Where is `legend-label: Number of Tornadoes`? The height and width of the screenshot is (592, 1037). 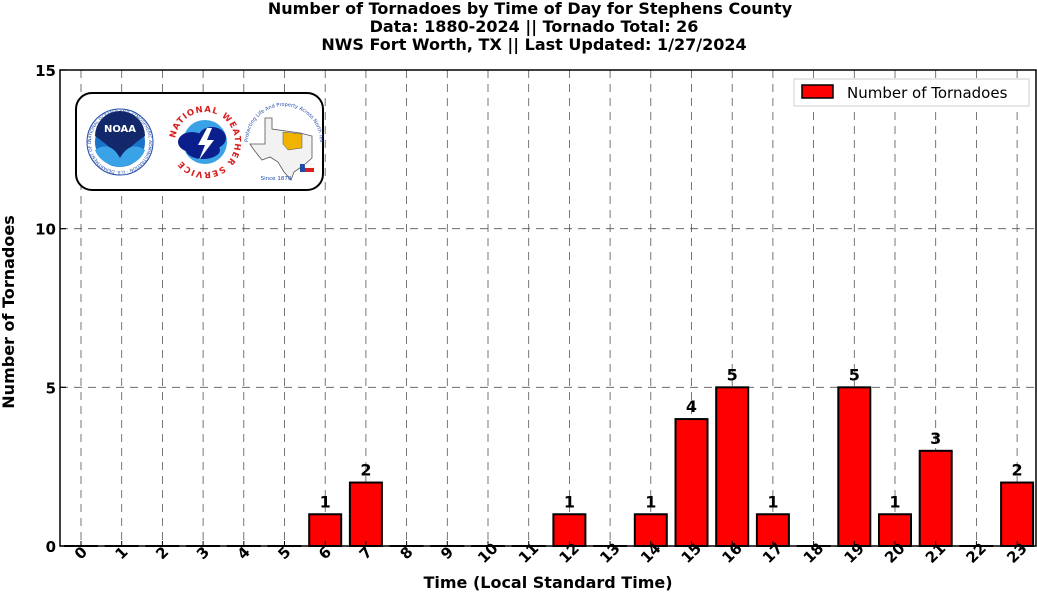 legend-label: Number of Tornadoes is located at coordinates (927, 93).